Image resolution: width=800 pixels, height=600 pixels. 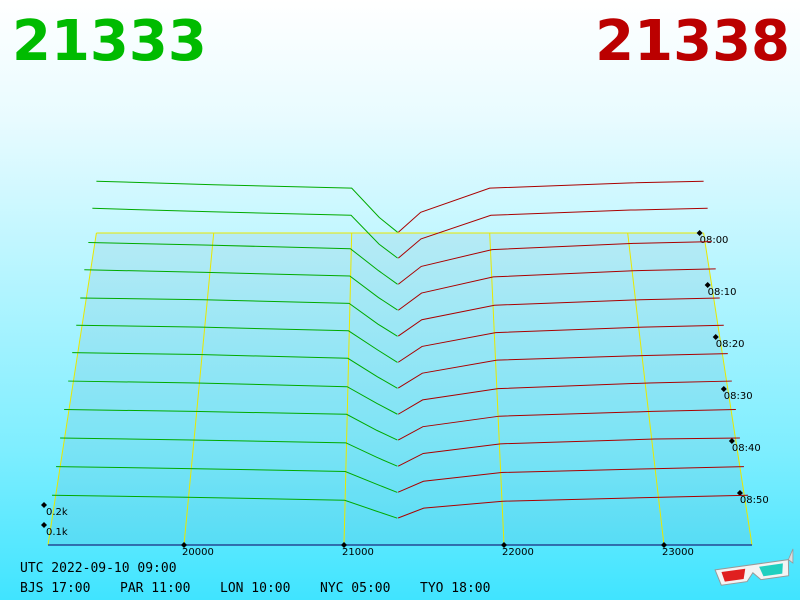 I want to click on floor-left-edge, so click(x=72, y=389).